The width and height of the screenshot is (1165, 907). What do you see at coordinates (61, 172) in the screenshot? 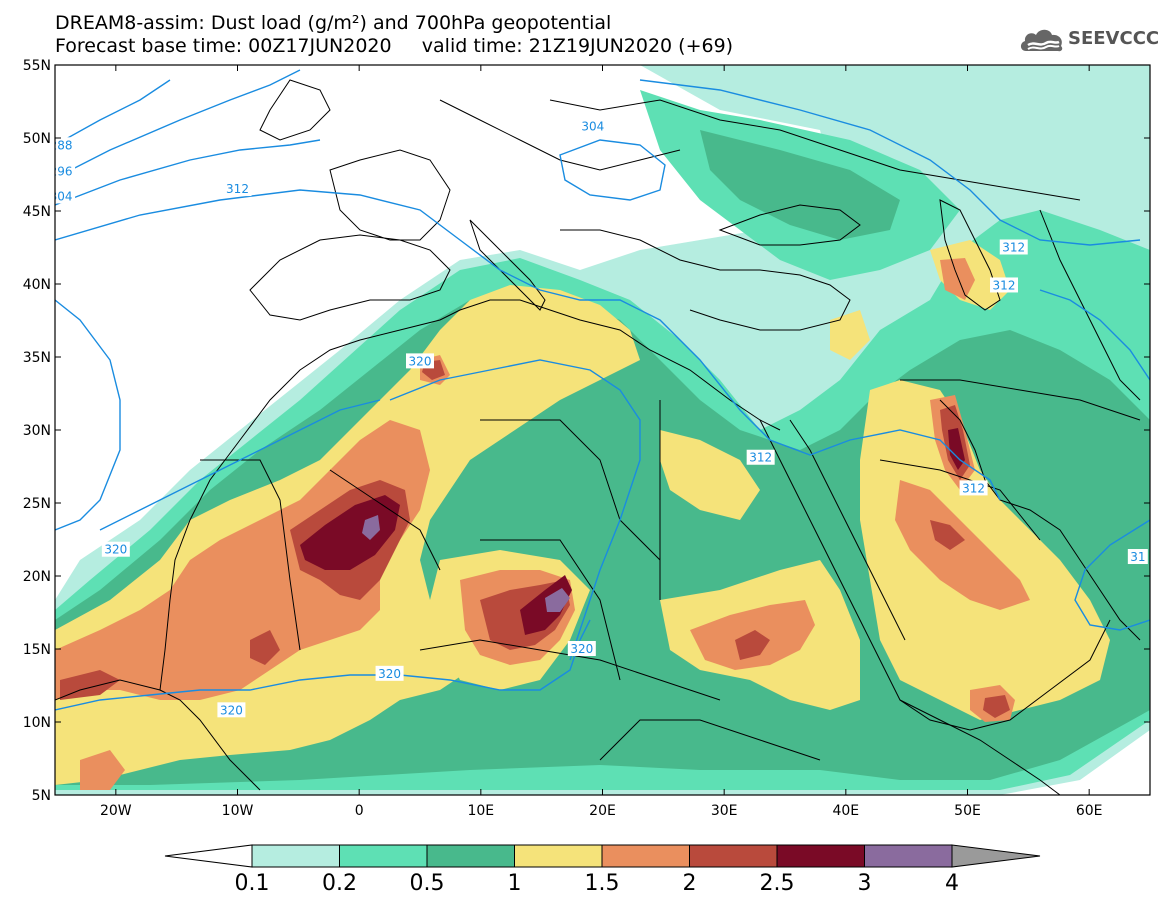
I see `contour-label: 296` at bounding box center [61, 172].